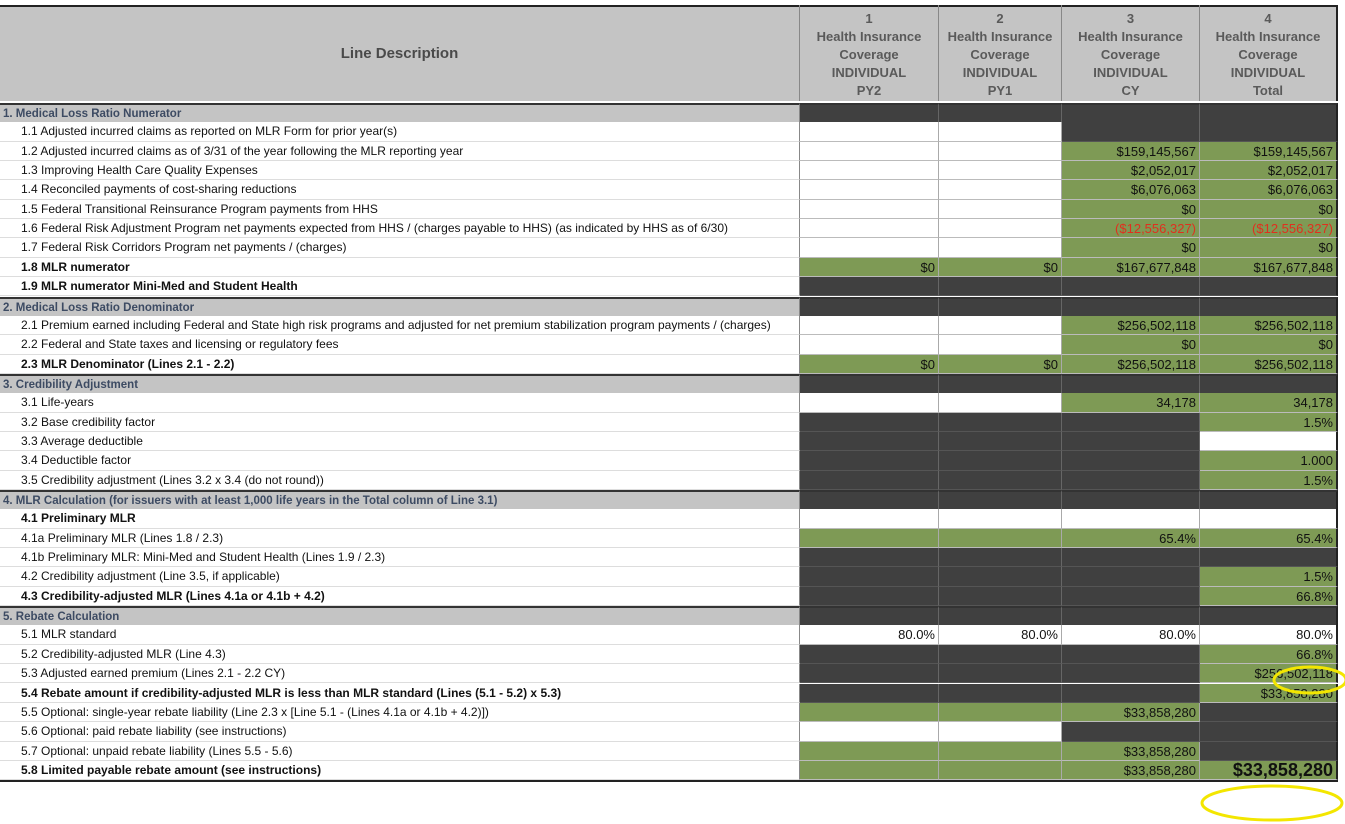 The width and height of the screenshot is (1345, 824). I want to click on header-bg, so click(669, 53).